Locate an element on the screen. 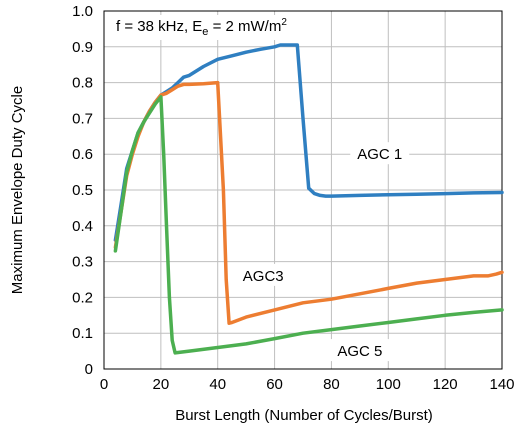 The height and width of the screenshot is (432, 524). condition-middle: = 2 mW/m is located at coordinates (244, 26).